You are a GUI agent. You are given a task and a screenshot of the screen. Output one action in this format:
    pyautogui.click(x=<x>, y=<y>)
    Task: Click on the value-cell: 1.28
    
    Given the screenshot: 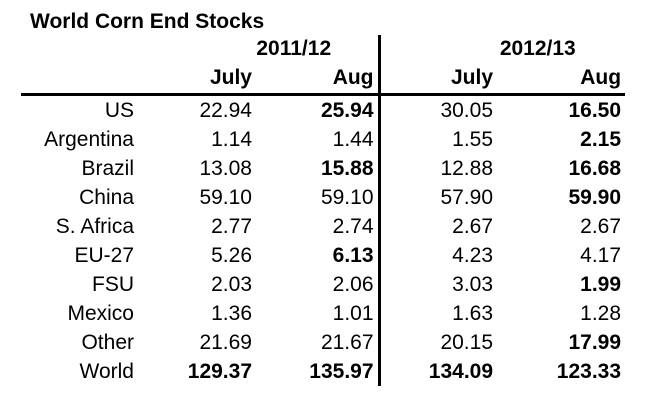 What is the action you would take?
    pyautogui.click(x=601, y=313)
    